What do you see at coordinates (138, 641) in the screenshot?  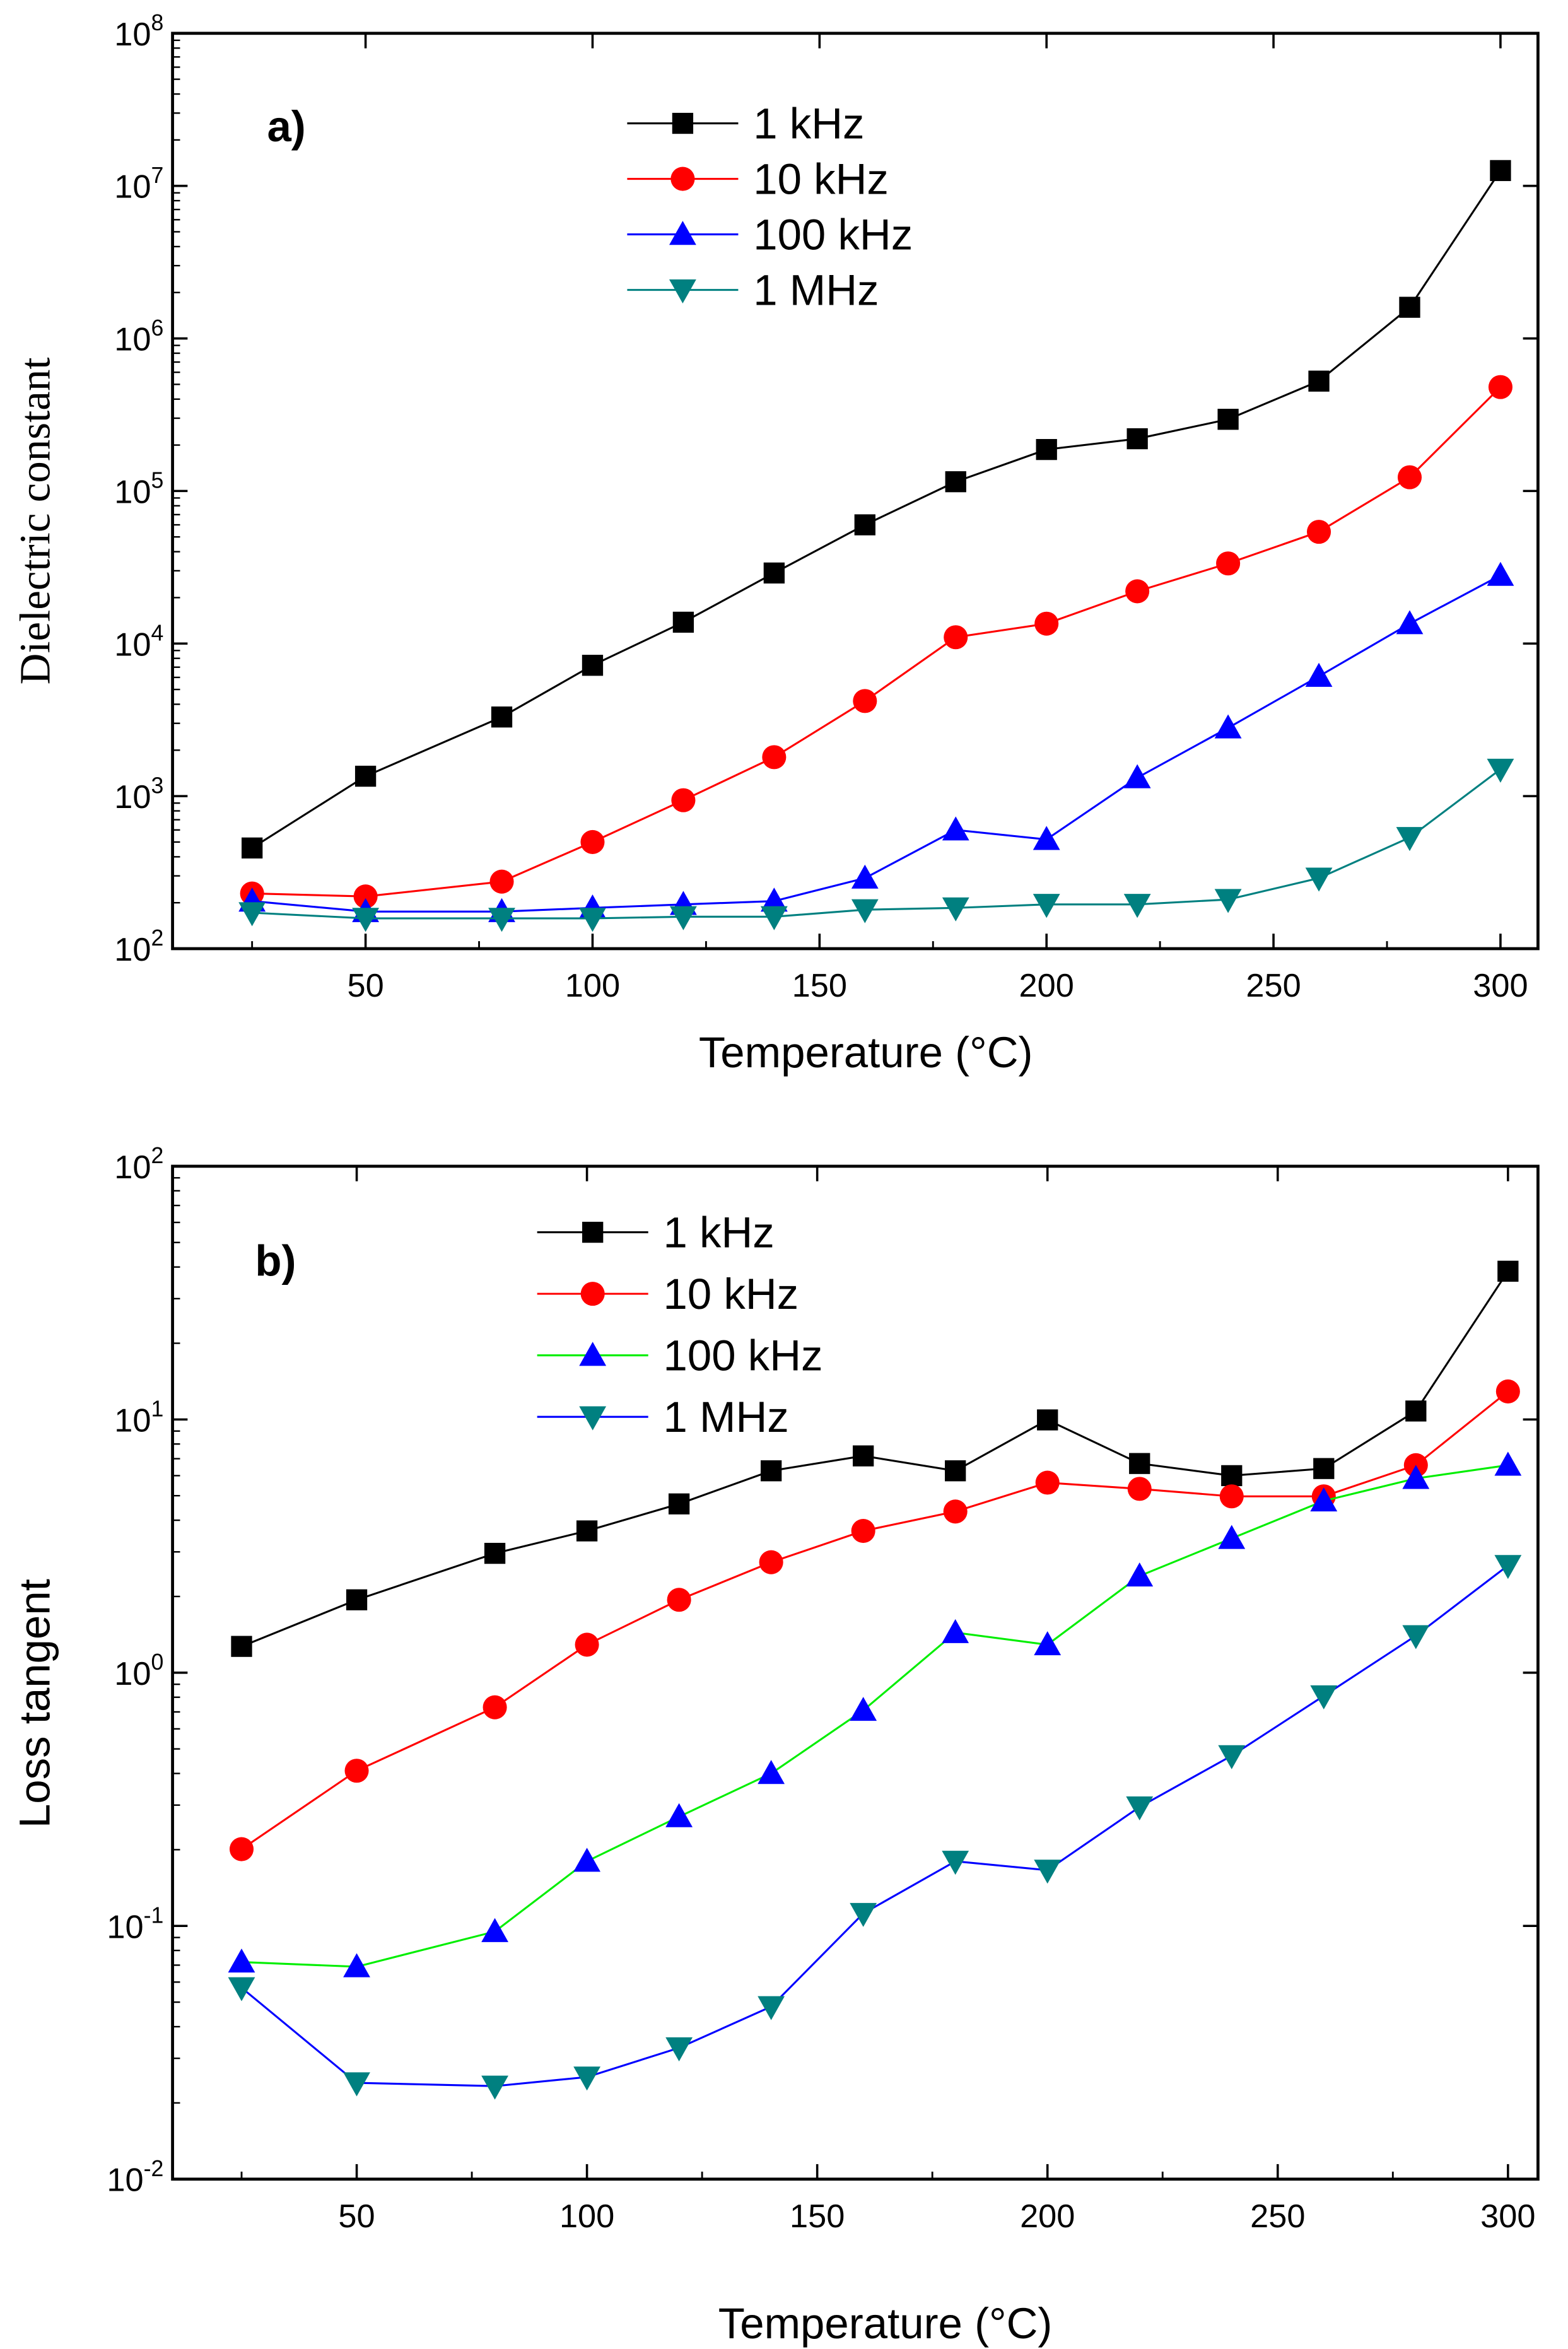 I see `y-tick-label: 10⁴` at bounding box center [138, 641].